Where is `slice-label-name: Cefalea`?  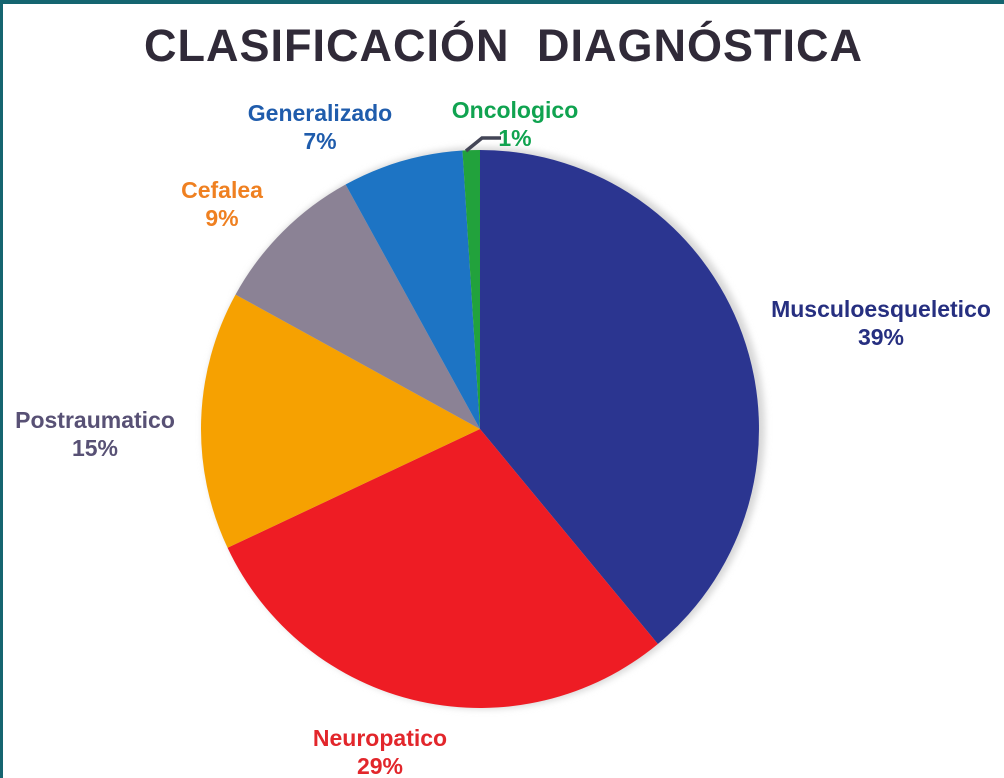 slice-label-name: Cefalea is located at coordinates (222, 190).